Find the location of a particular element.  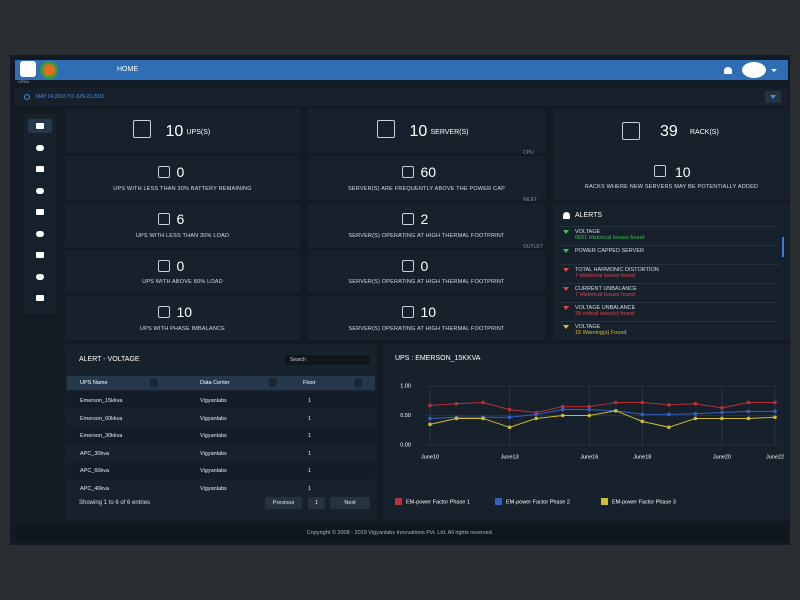

header-title: HOME is located at coordinates (127, 69).